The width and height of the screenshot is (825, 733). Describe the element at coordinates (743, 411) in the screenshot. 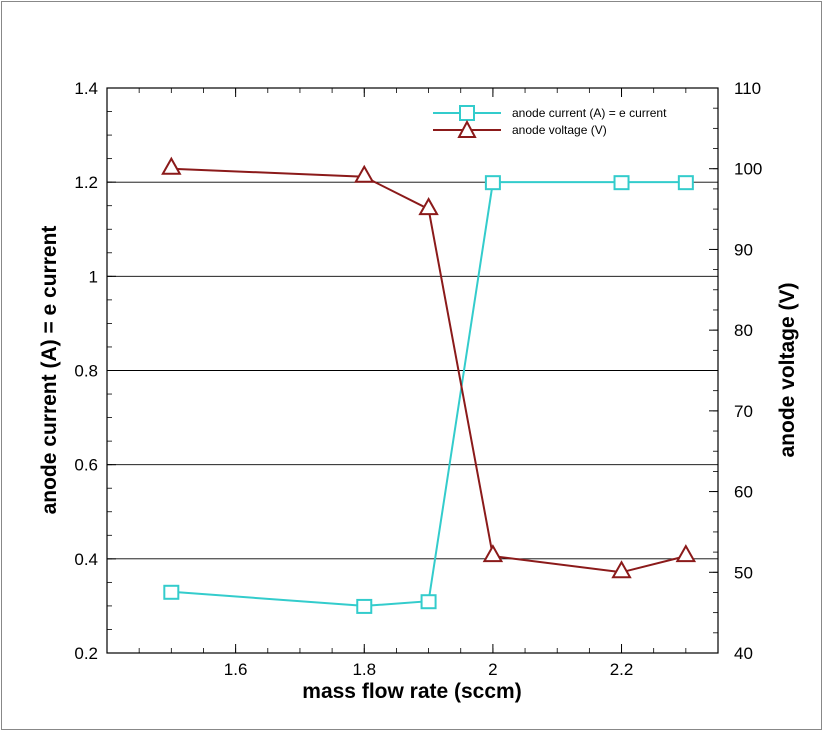

I see `y-right-tick-label: 70` at that location.